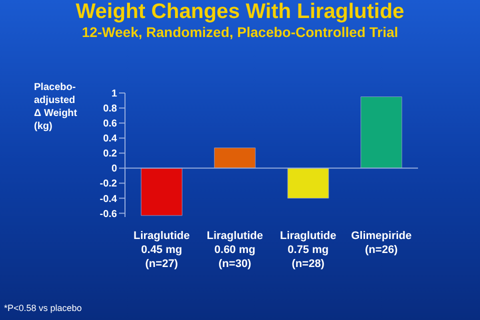  Describe the element at coordinates (308, 250) in the screenshot. I see `x-tick-label: Liraglutide 0.75 mg (n=28)` at that location.